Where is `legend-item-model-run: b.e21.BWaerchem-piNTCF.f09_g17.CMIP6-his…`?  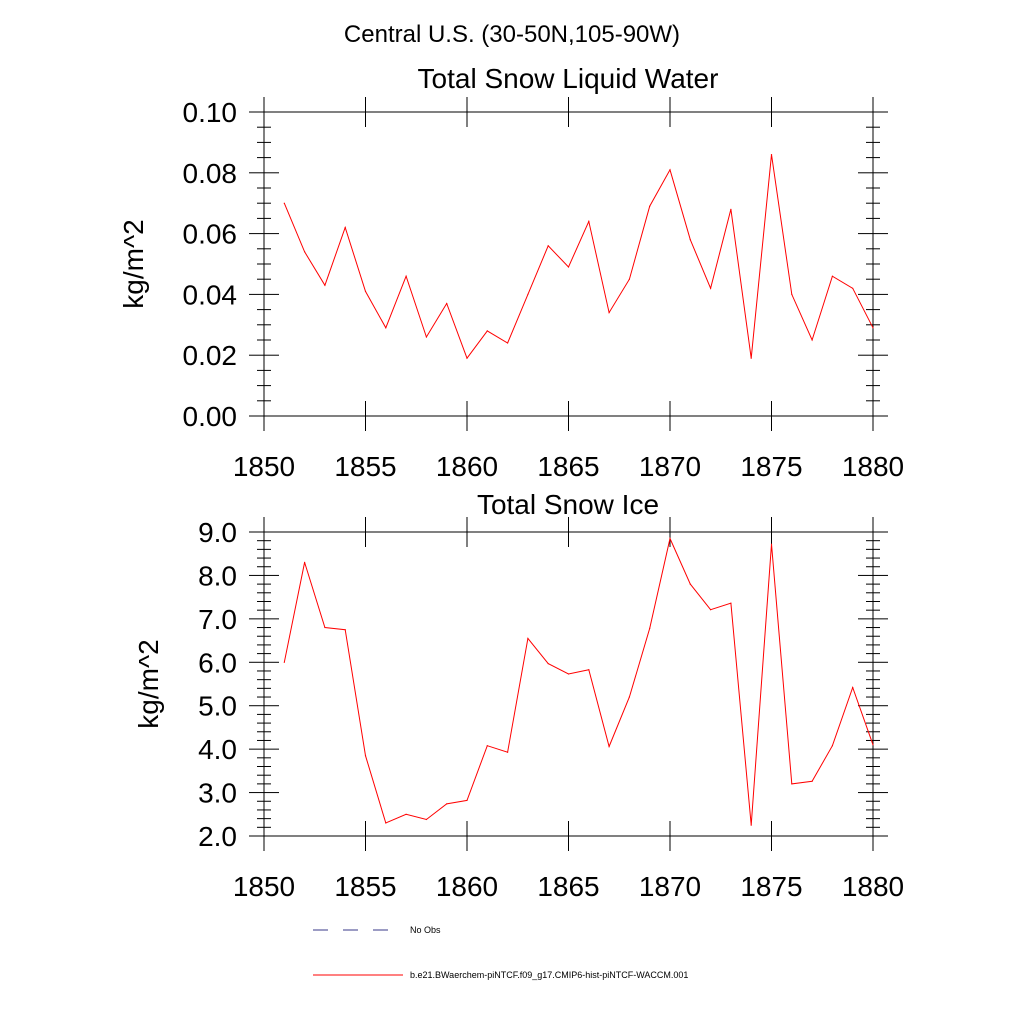 legend-item-model-run: b.e21.BWaerchem-piNTCF.f09_g17.CMIP6-his… is located at coordinates (500, 975).